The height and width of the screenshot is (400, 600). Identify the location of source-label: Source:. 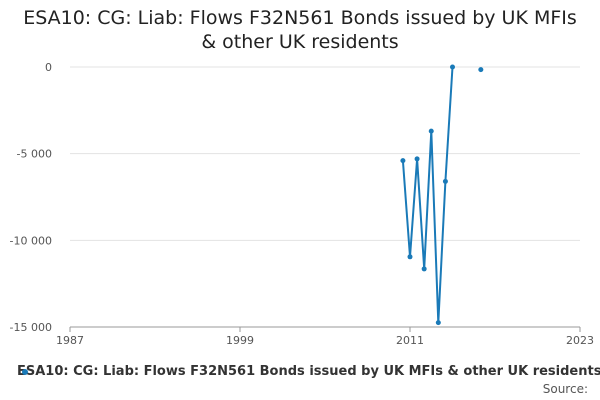
(565, 389).